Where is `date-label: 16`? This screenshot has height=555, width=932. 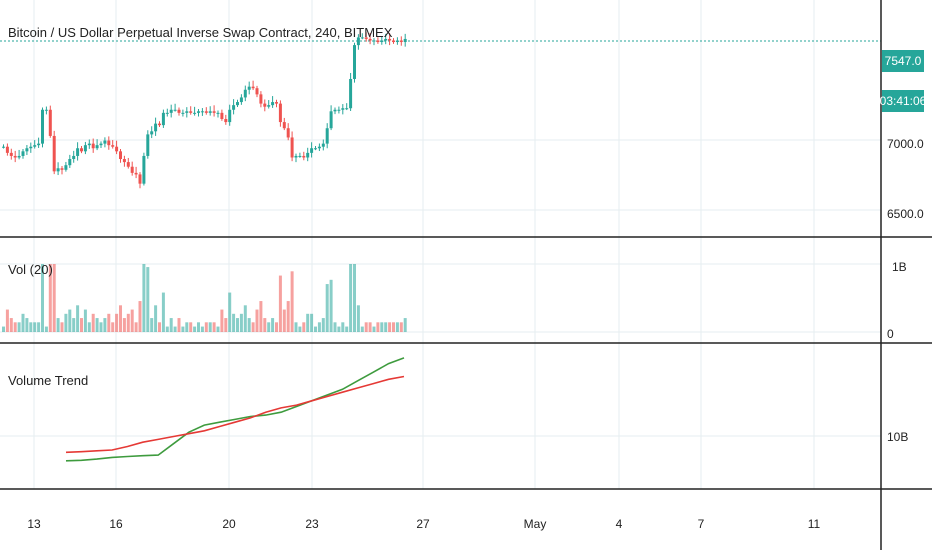 date-label: 16 is located at coordinates (116, 524).